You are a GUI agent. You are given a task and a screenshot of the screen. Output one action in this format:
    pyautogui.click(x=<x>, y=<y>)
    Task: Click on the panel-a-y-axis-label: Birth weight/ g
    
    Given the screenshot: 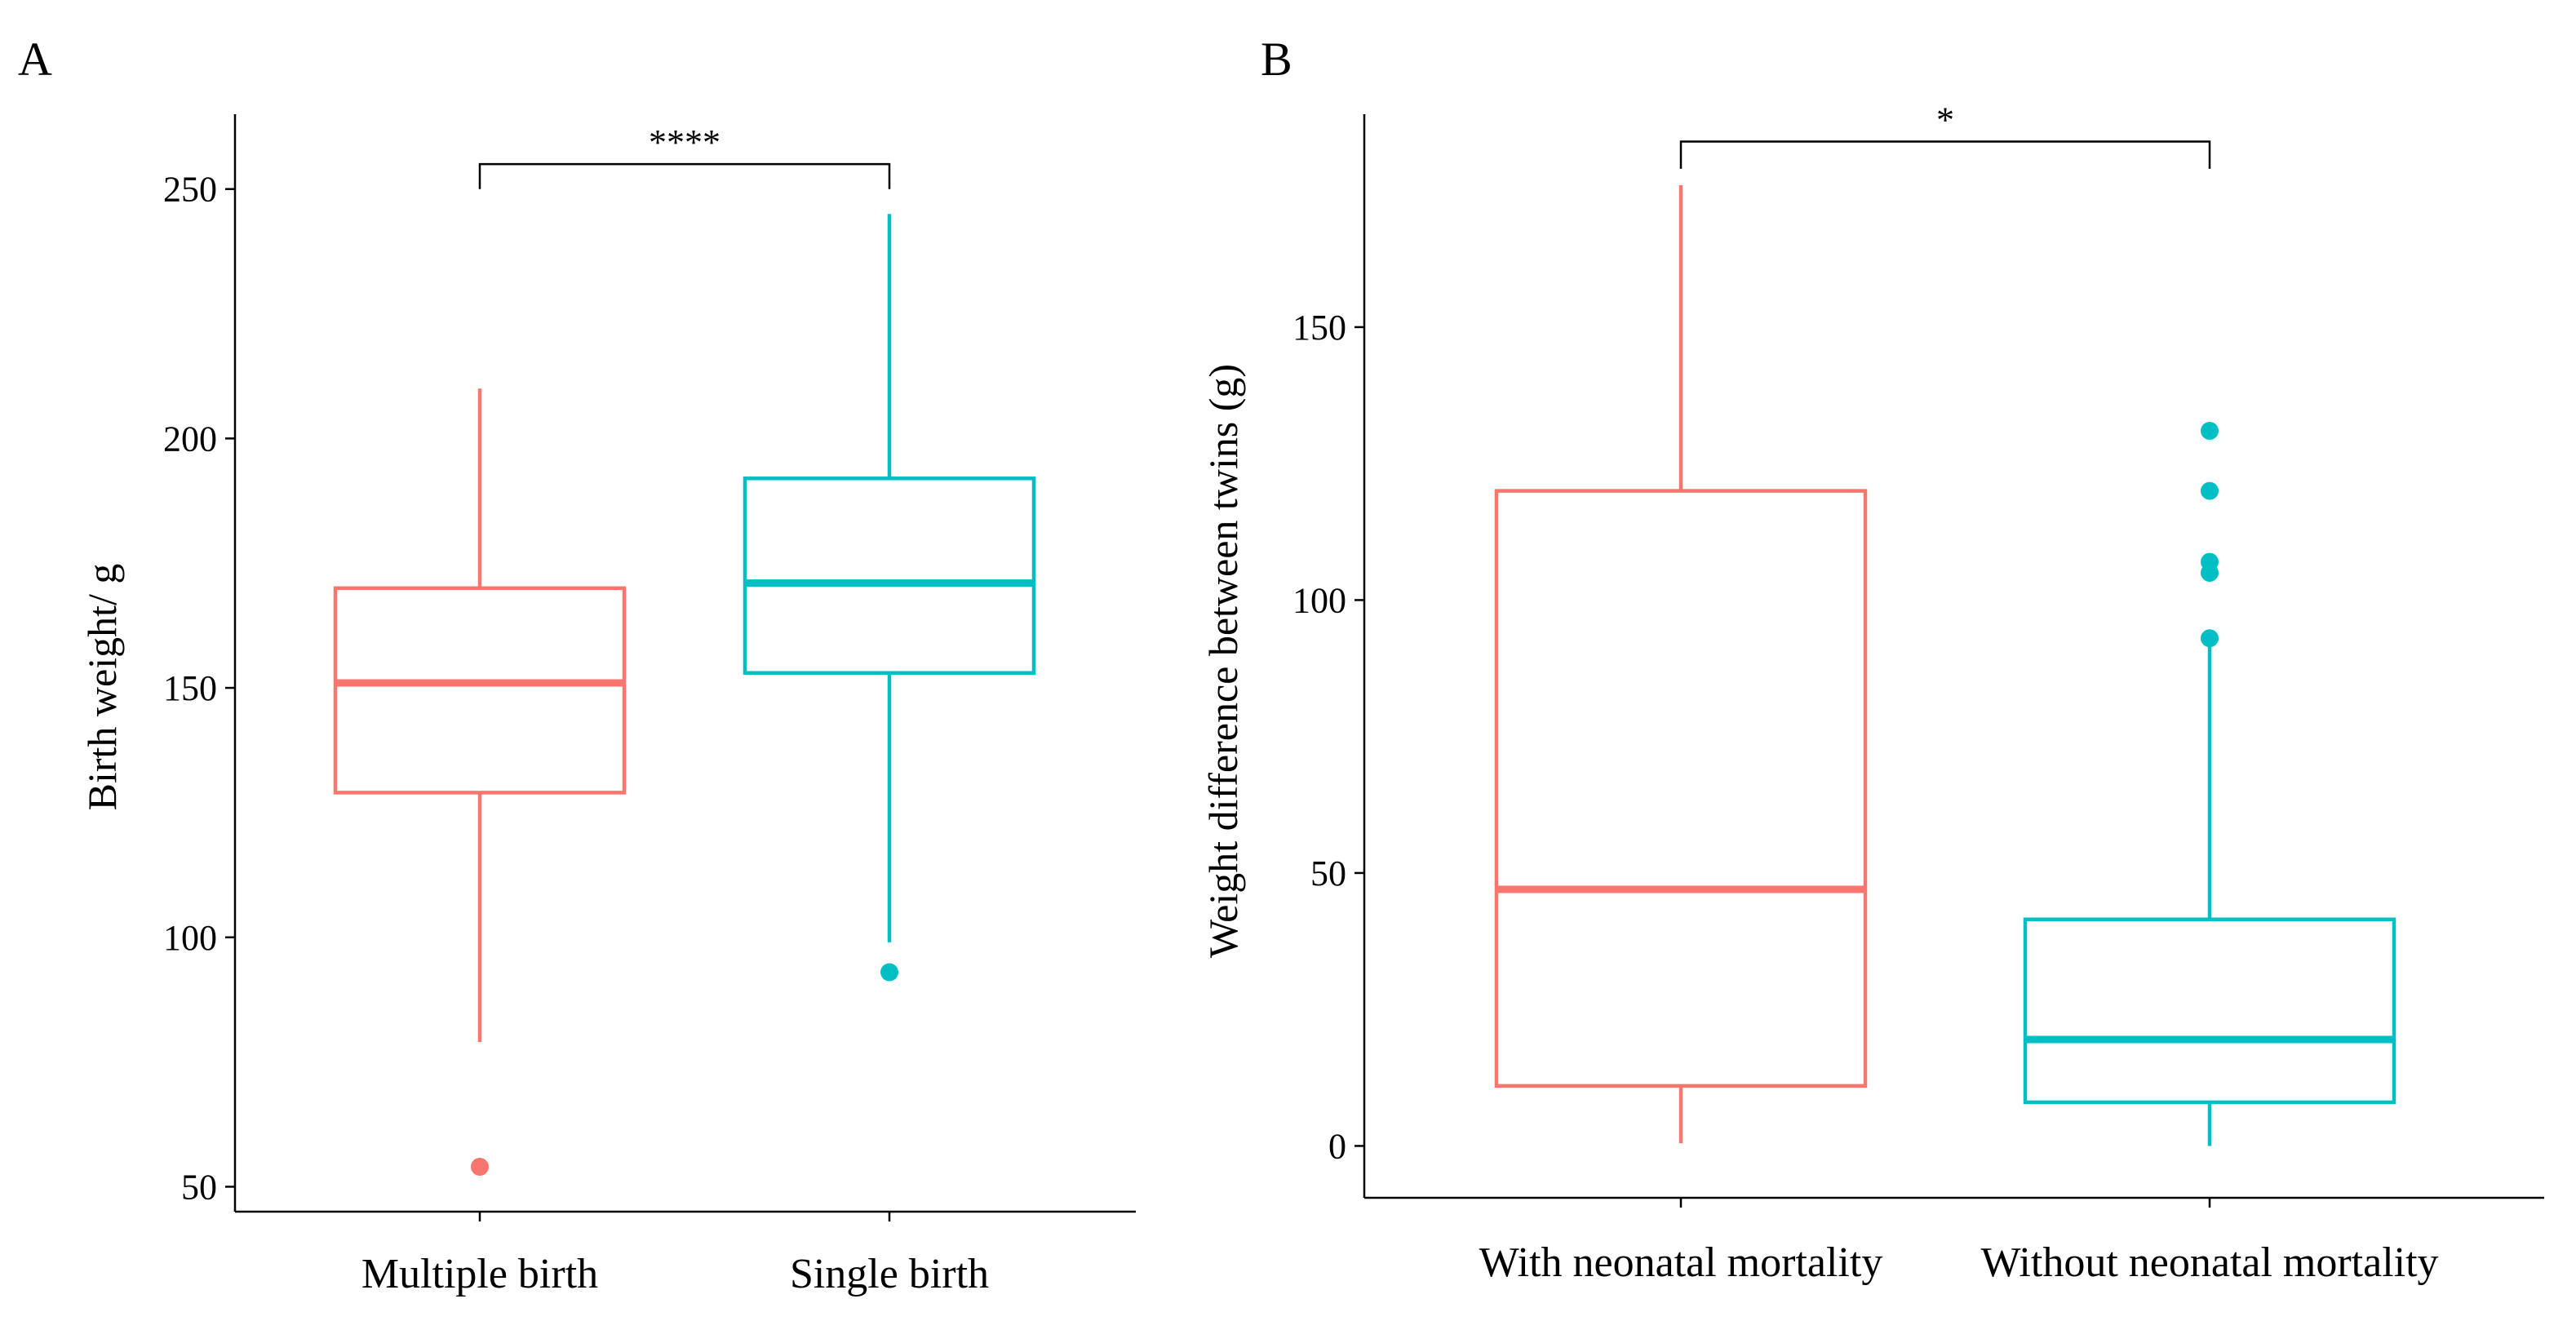 What is the action you would take?
    pyautogui.click(x=102, y=687)
    